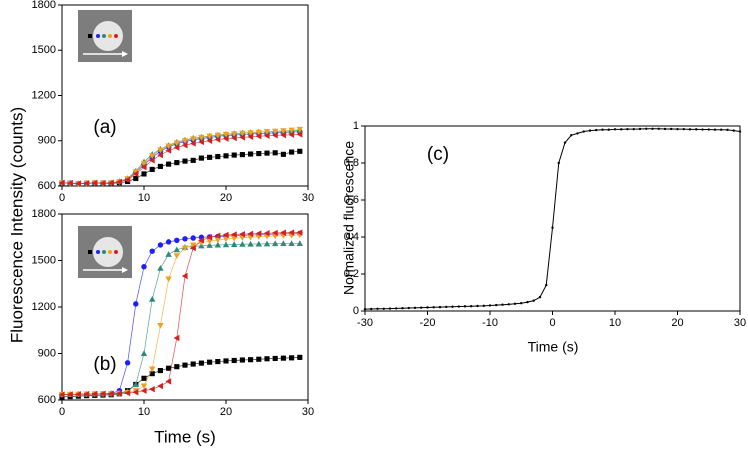 This screenshot has width=748, height=450. Describe the element at coordinates (351, 237) in the screenshot. I see `y-tick-label: 0.4` at that location.